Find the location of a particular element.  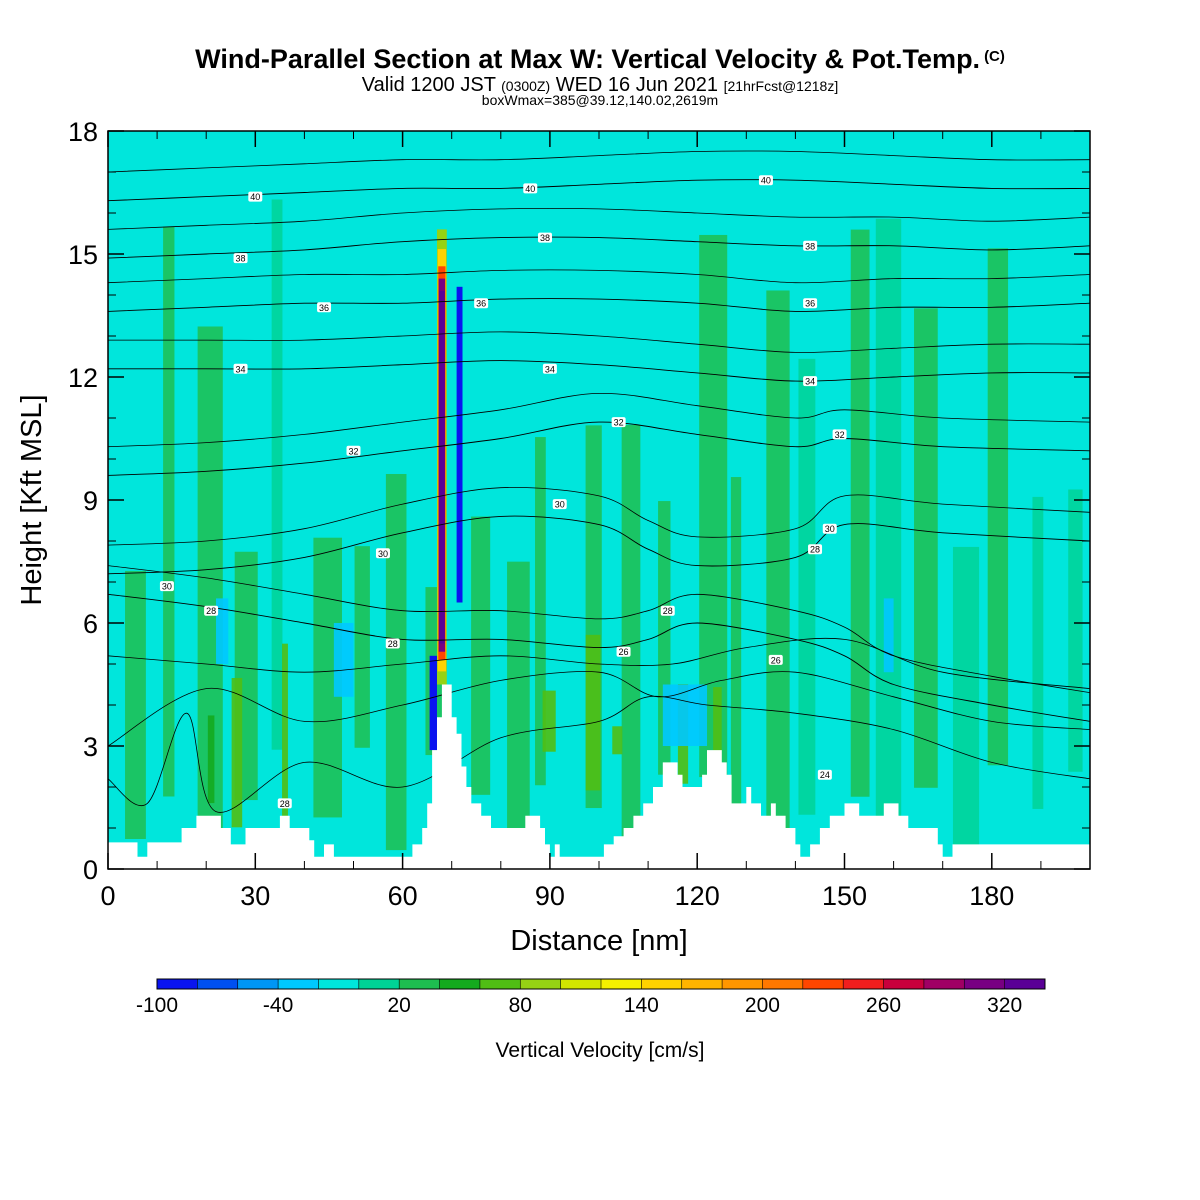

updraft-core is located at coordinates (446, 490).